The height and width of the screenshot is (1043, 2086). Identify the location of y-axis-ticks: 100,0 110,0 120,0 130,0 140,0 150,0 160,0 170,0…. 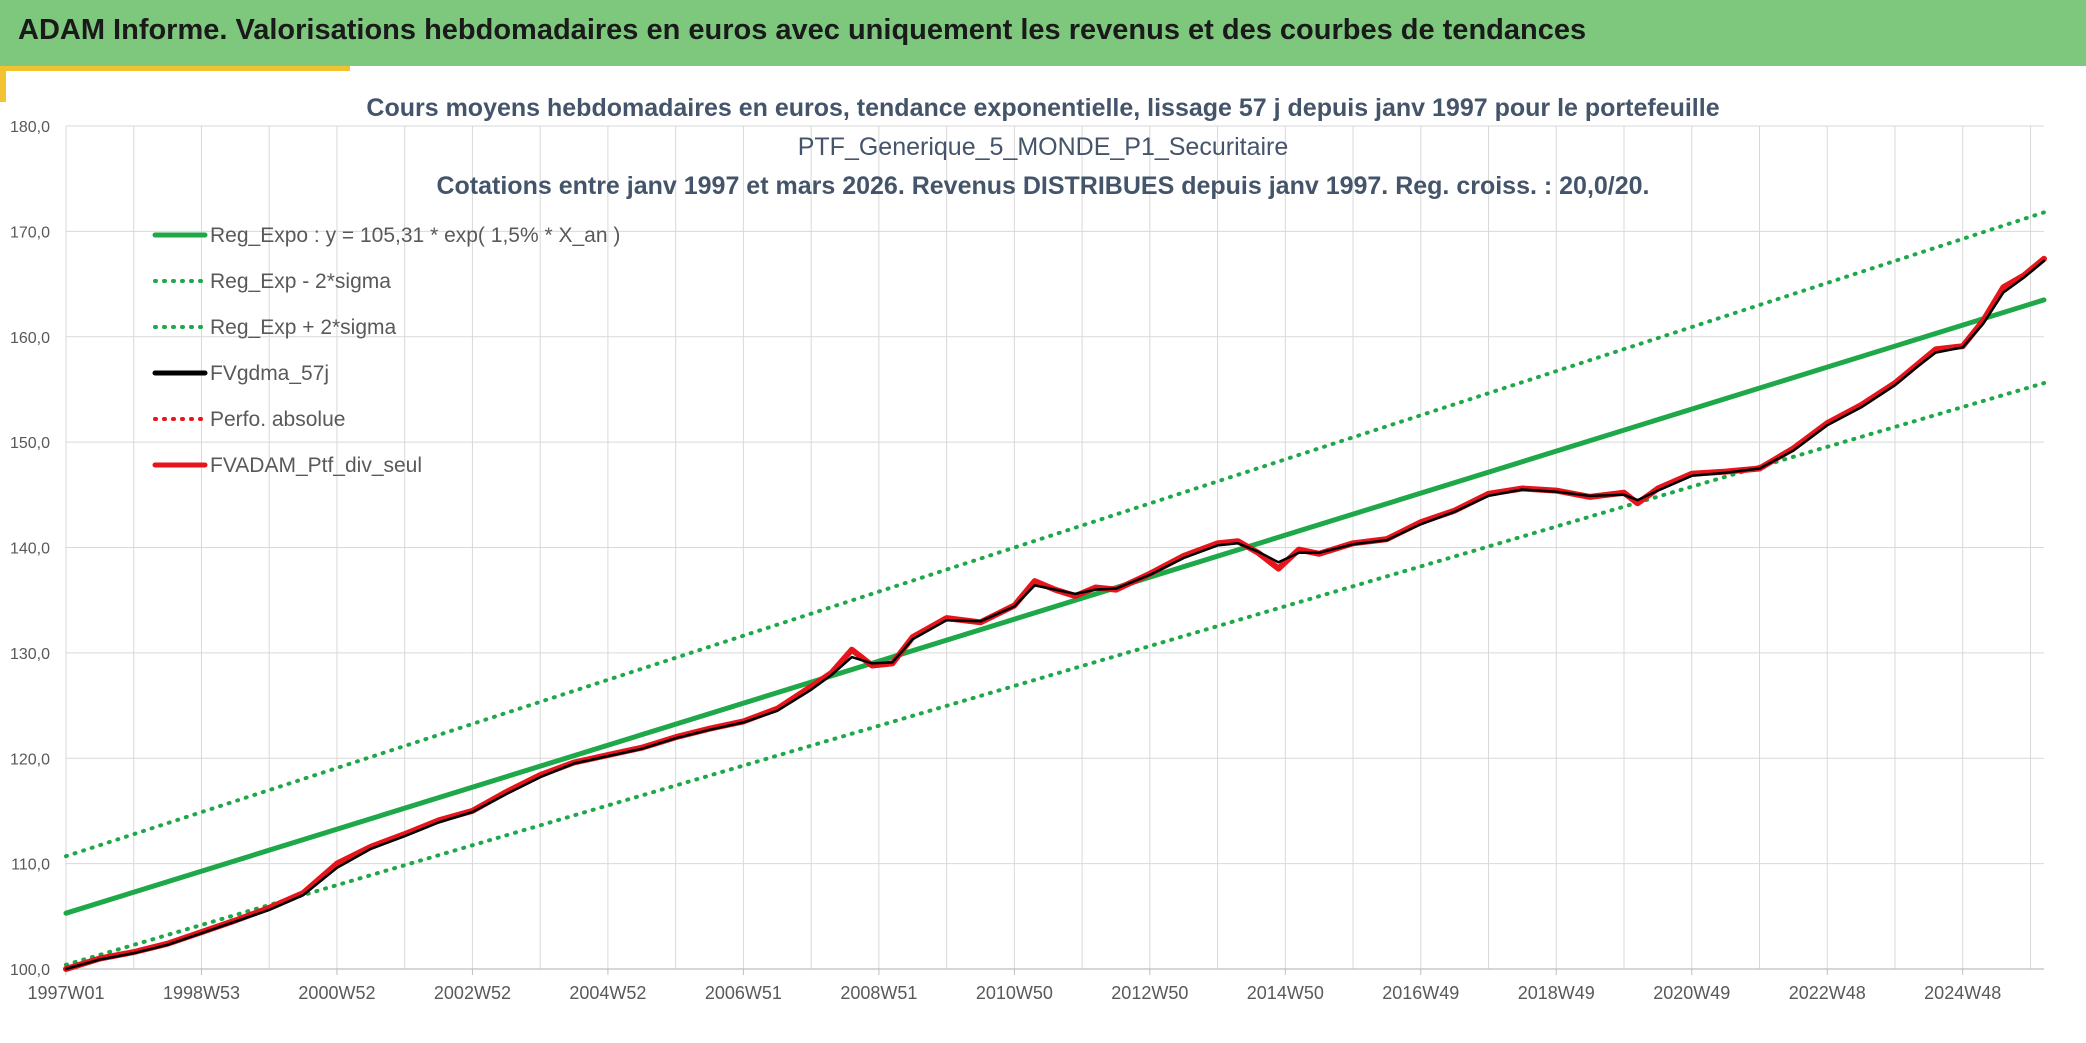
(30, 549).